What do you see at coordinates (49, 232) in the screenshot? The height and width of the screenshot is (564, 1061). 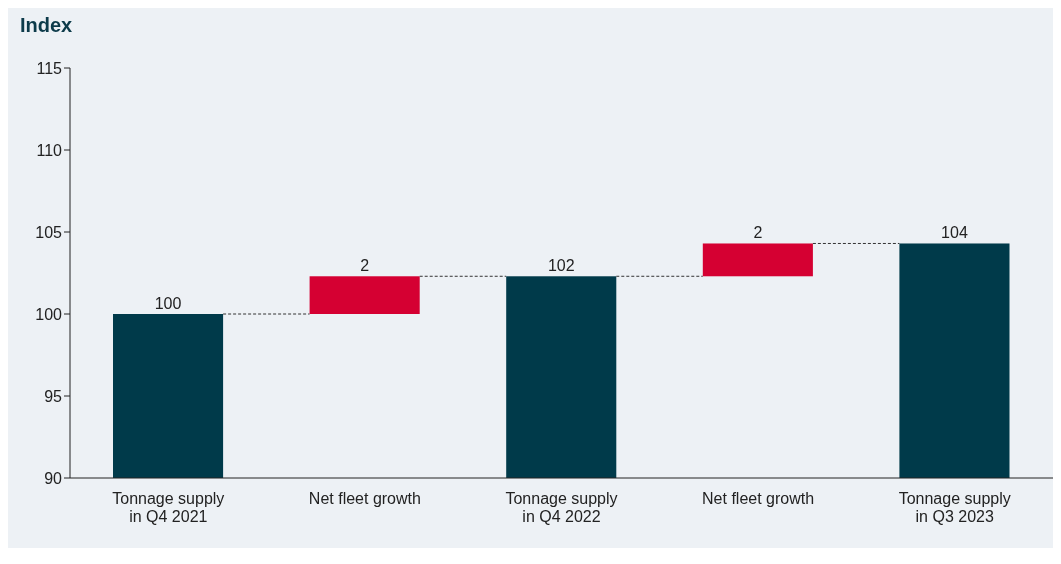 I see `y-tick-label: 105` at bounding box center [49, 232].